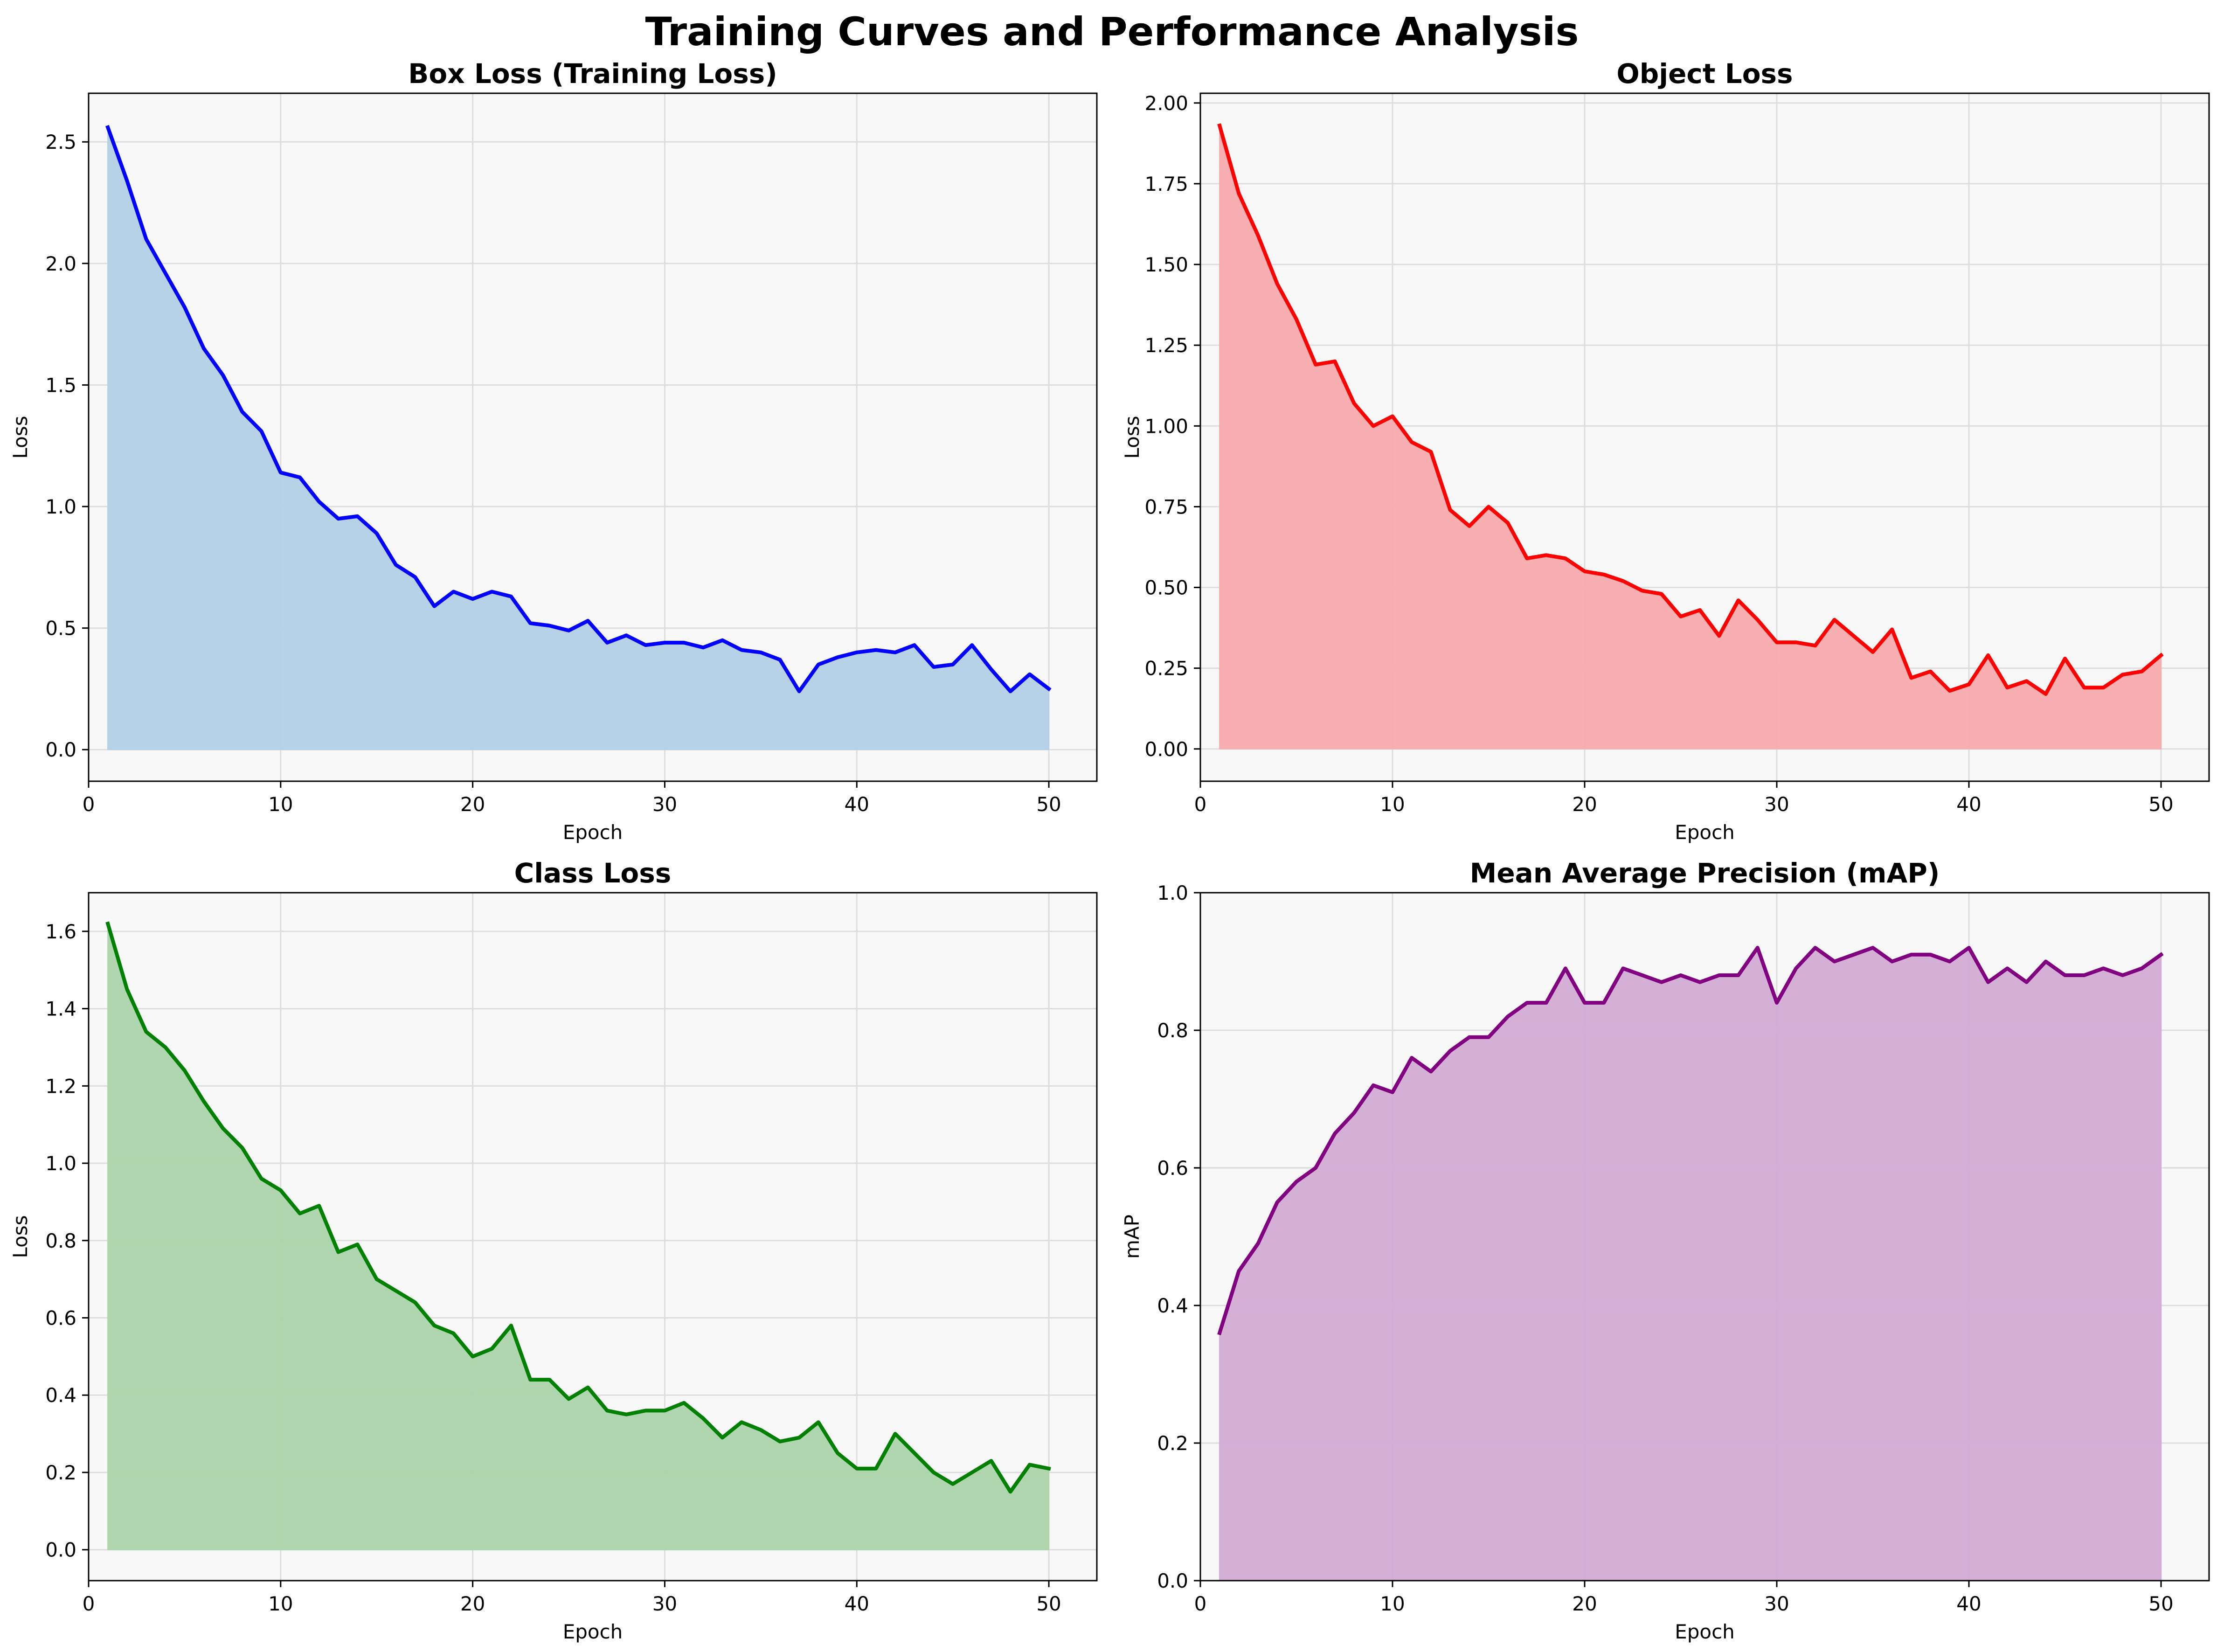 Image resolution: width=2224 pixels, height=1652 pixels. Describe the element at coordinates (472, 805) in the screenshot. I see `box-loss-x-tick-label: 20` at that location.